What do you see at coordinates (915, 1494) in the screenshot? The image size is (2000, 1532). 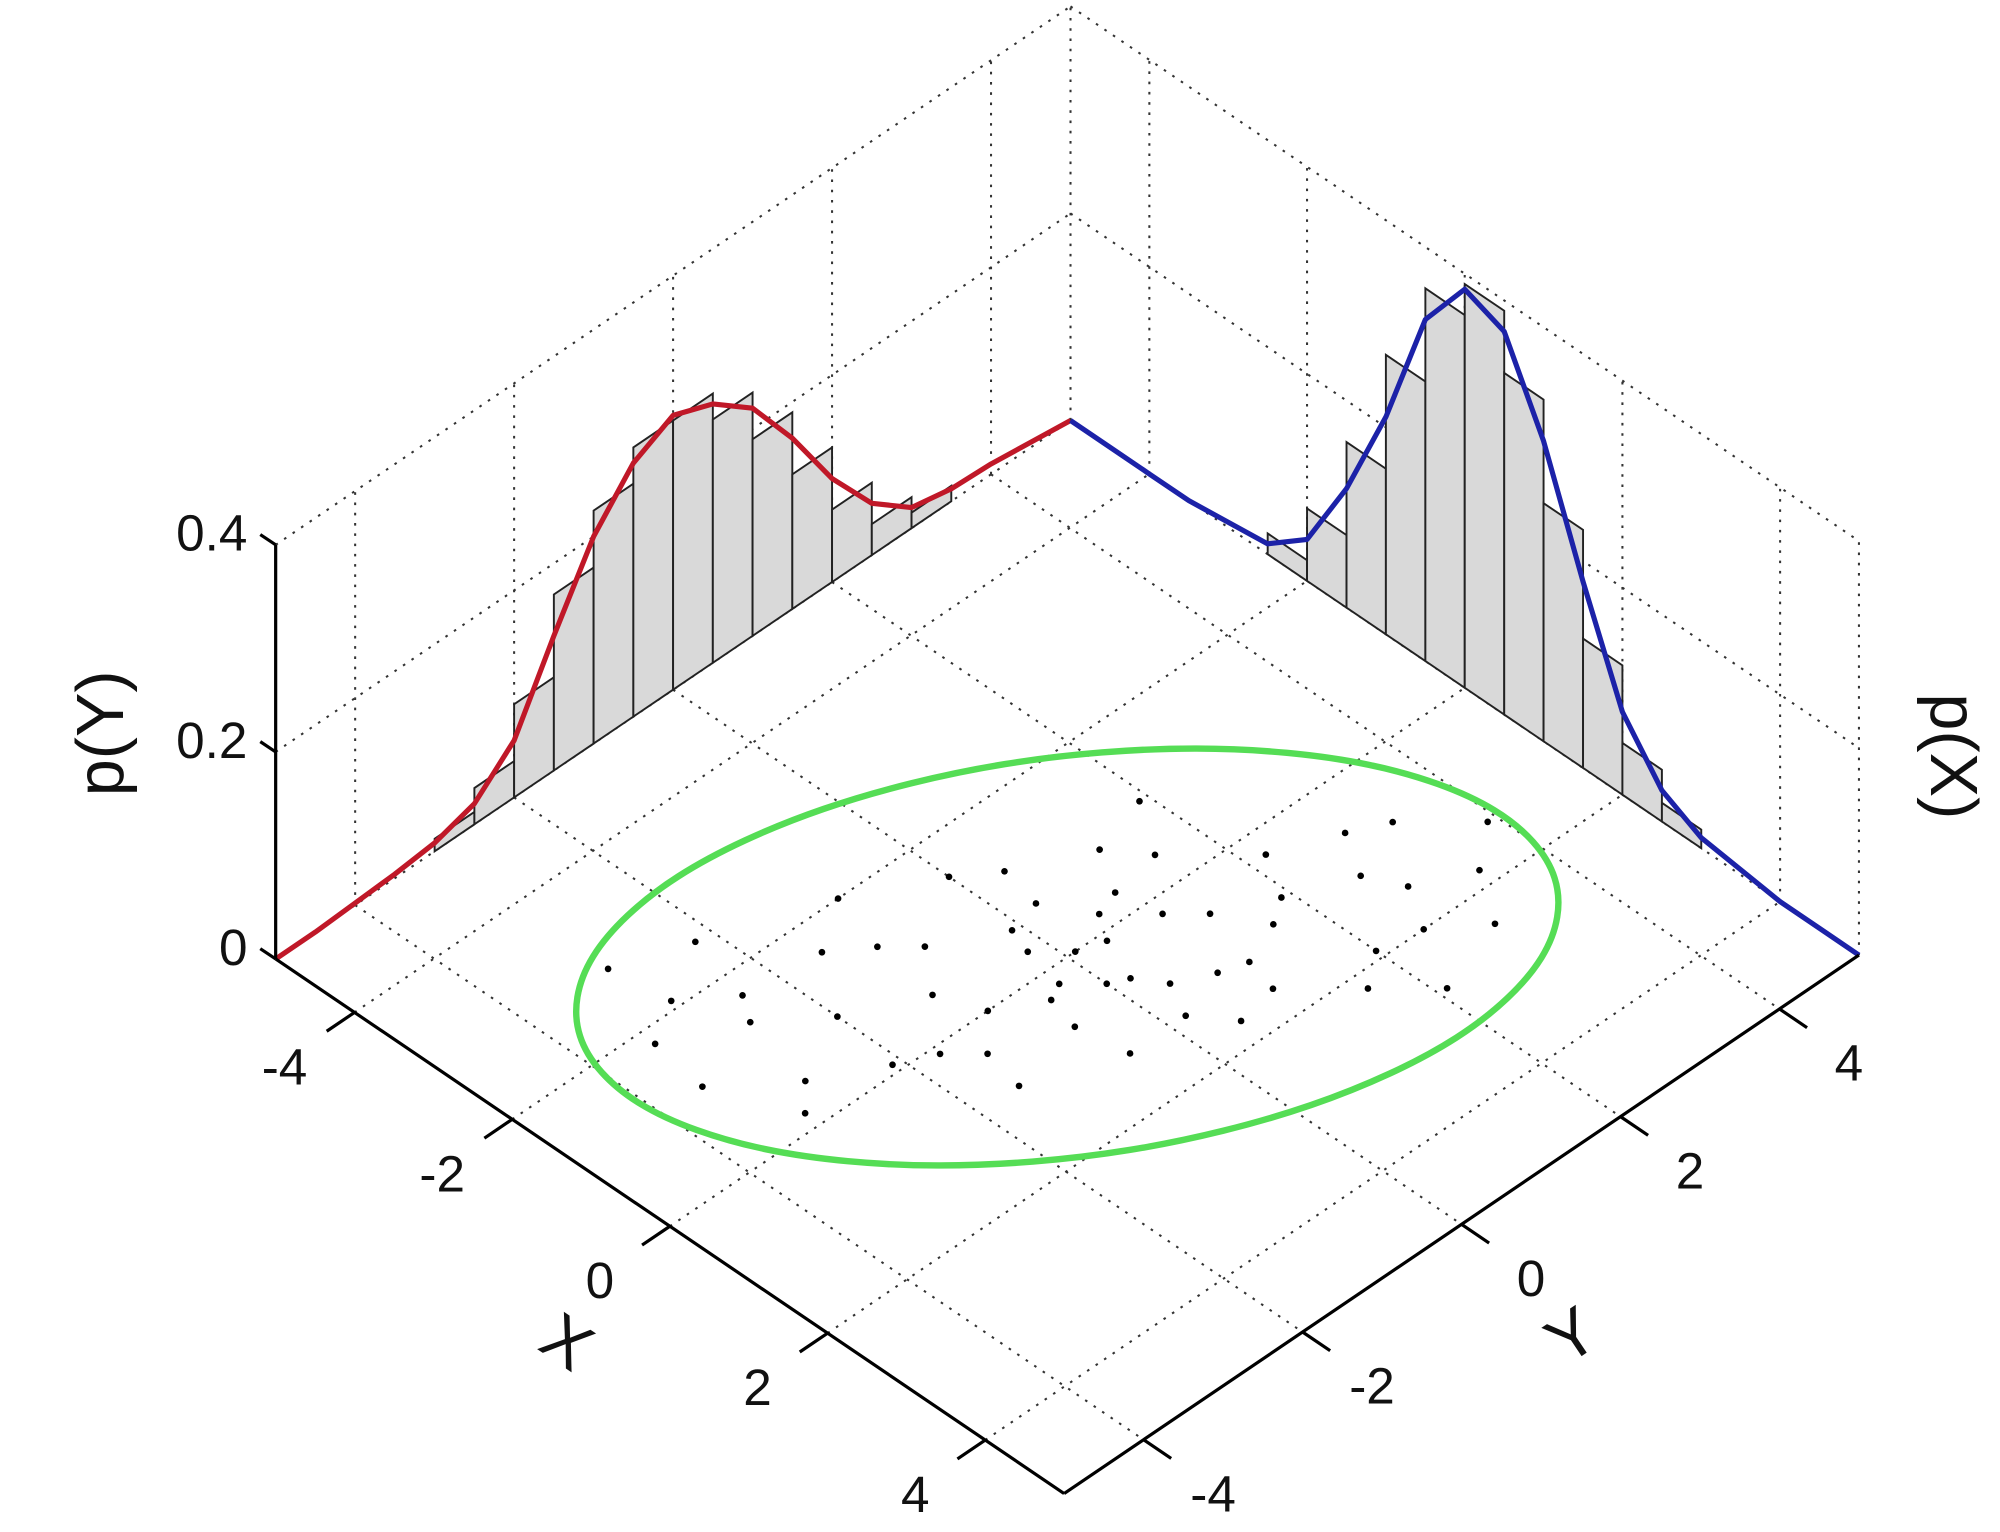 I see `x-tick-label: 4` at bounding box center [915, 1494].